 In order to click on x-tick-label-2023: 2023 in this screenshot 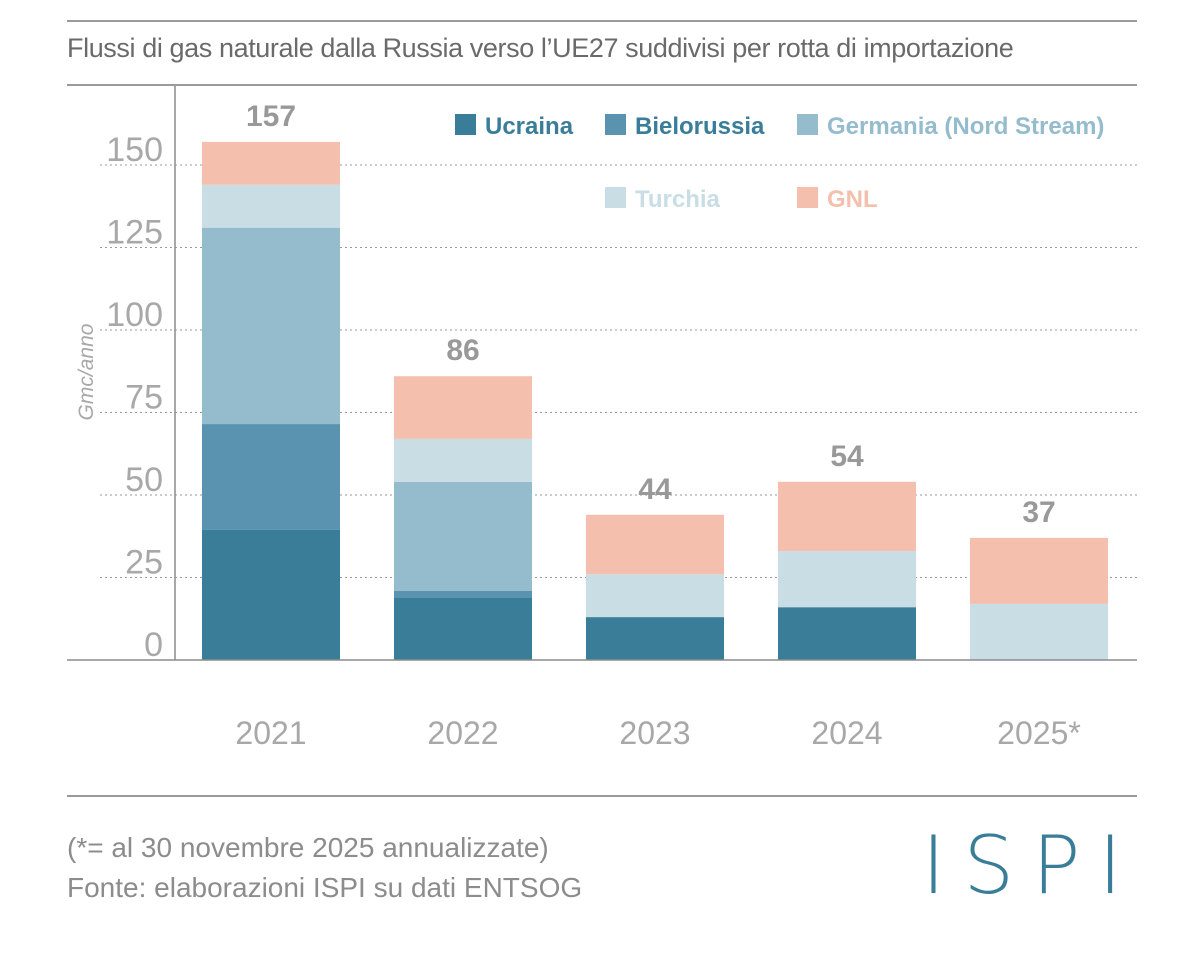, I will do `click(654, 733)`.